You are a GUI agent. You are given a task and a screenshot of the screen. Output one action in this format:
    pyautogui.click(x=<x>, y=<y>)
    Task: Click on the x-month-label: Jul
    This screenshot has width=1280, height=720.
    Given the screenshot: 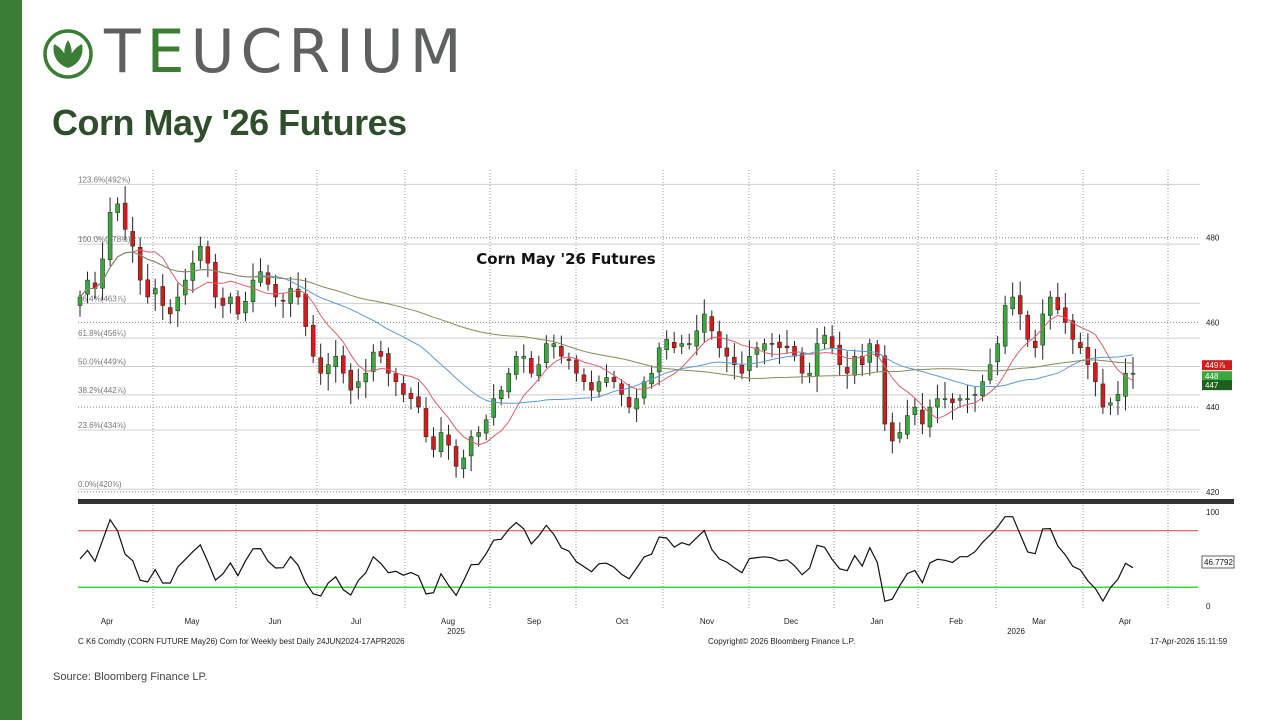 What is the action you would take?
    pyautogui.click(x=356, y=621)
    